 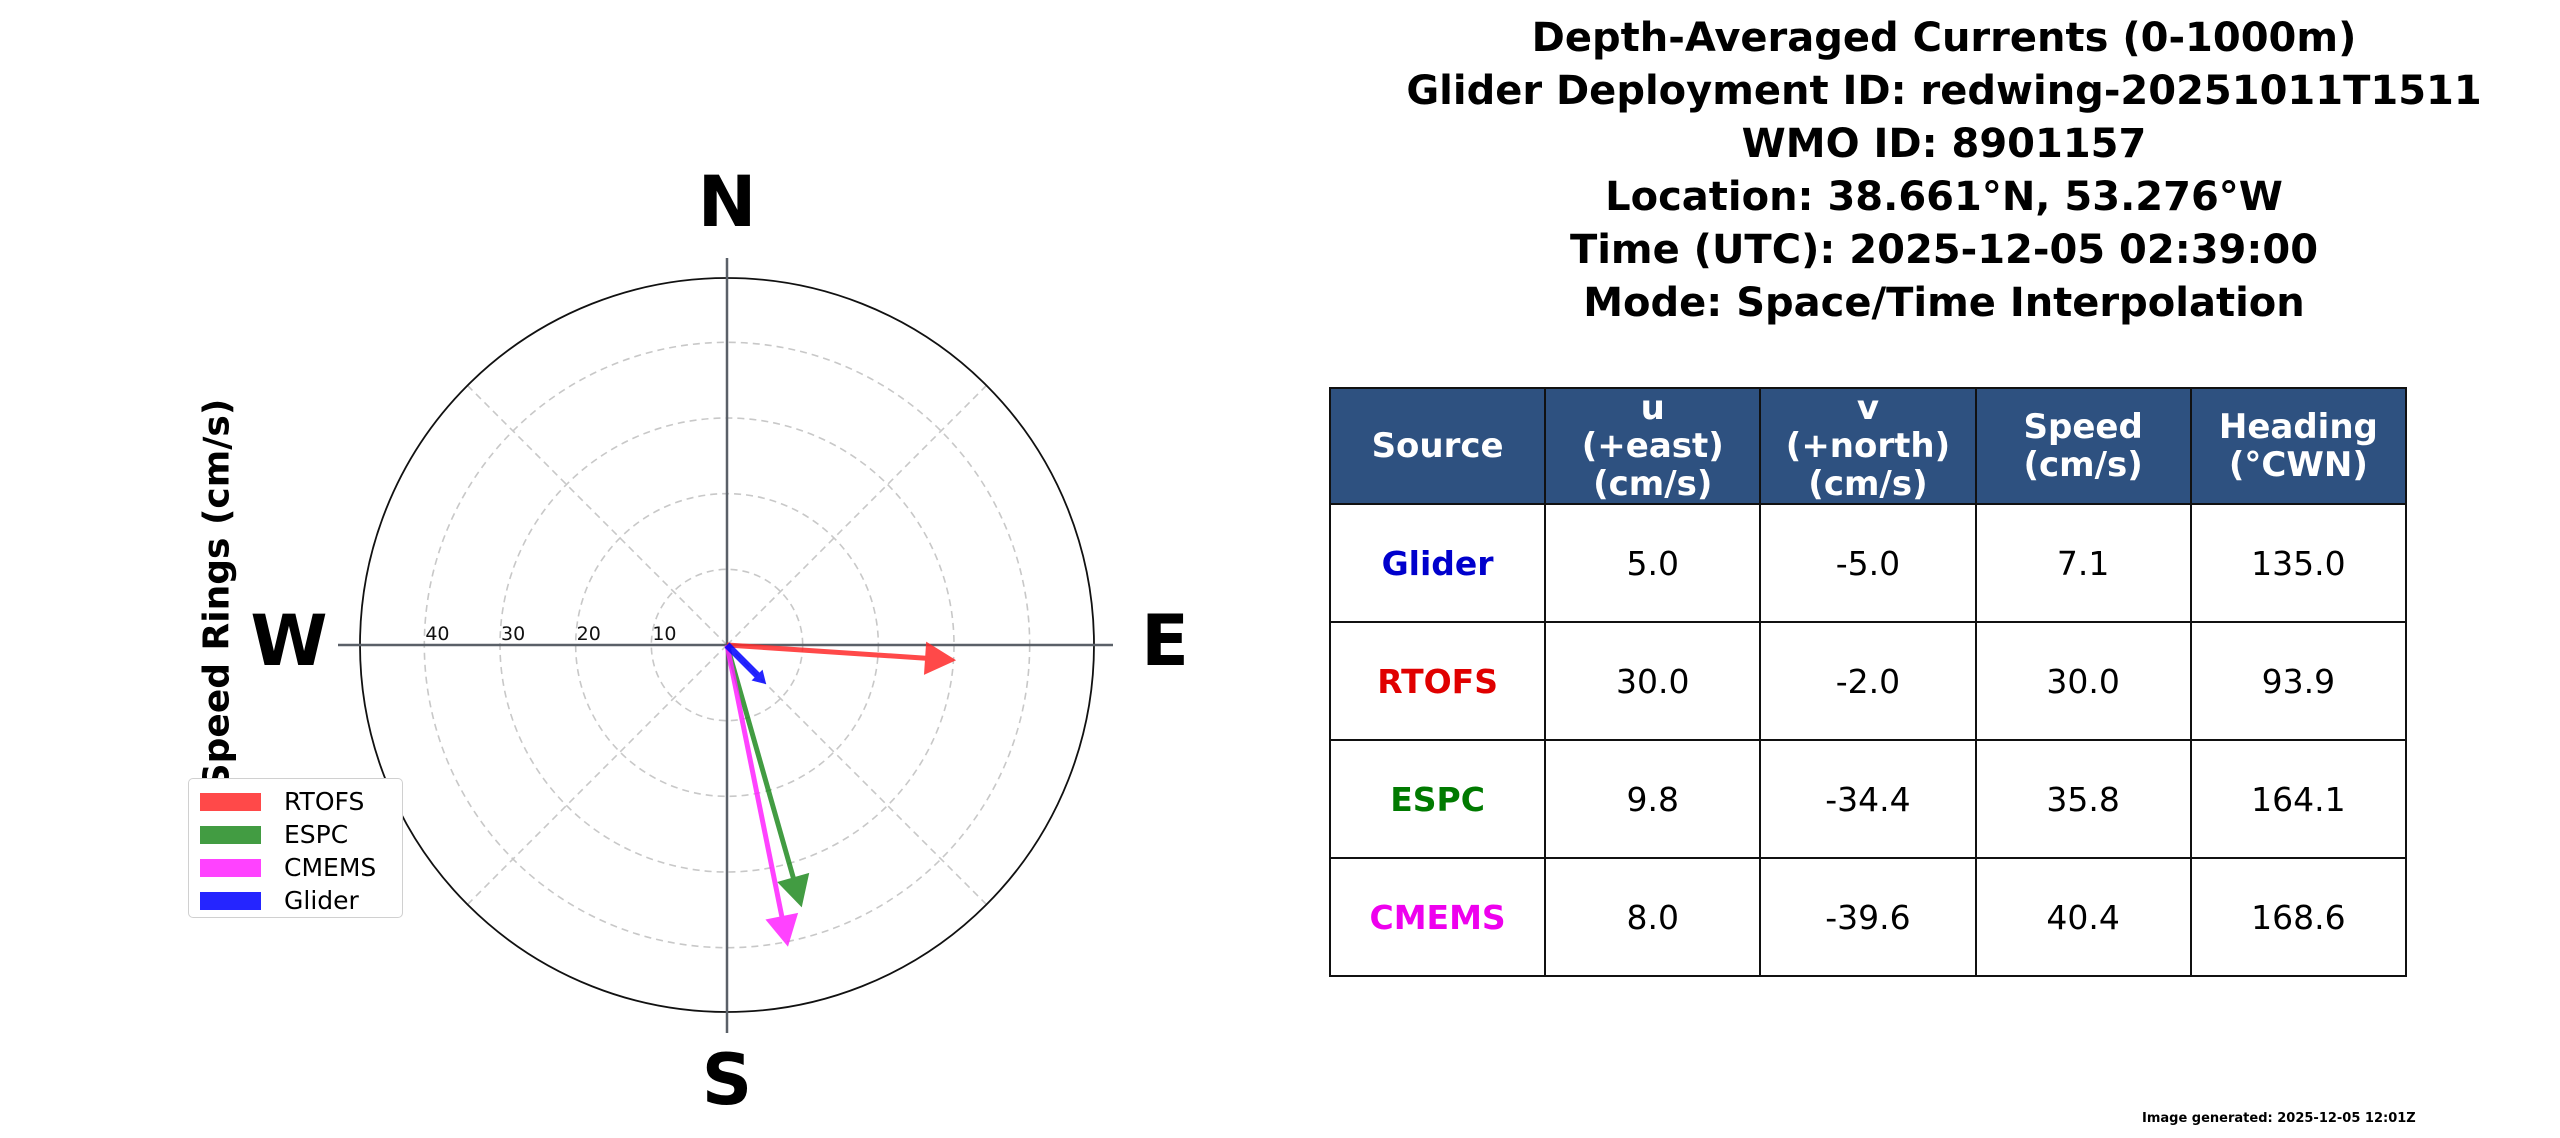 What do you see at coordinates (589, 634) in the screenshot?
I see `ring-label: 20` at bounding box center [589, 634].